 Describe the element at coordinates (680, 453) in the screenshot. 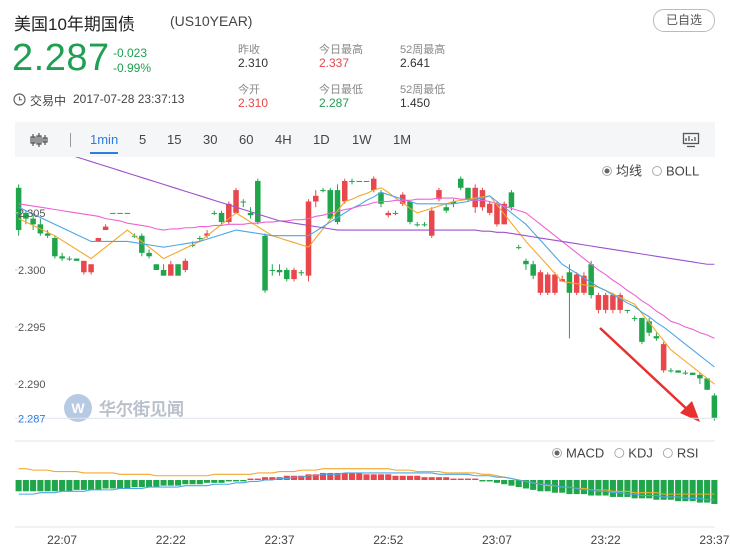

I see `legend-item: RSI` at that location.